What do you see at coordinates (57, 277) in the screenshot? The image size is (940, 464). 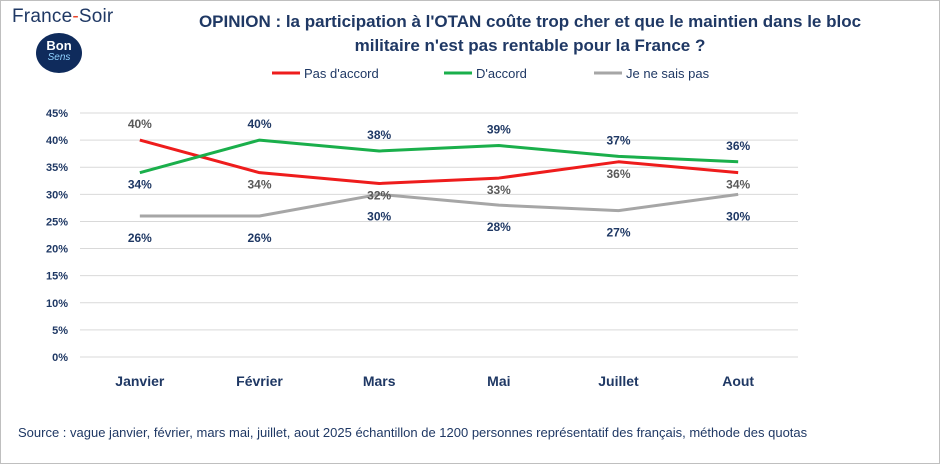 I see `y-tick-label: 15%` at bounding box center [57, 277].